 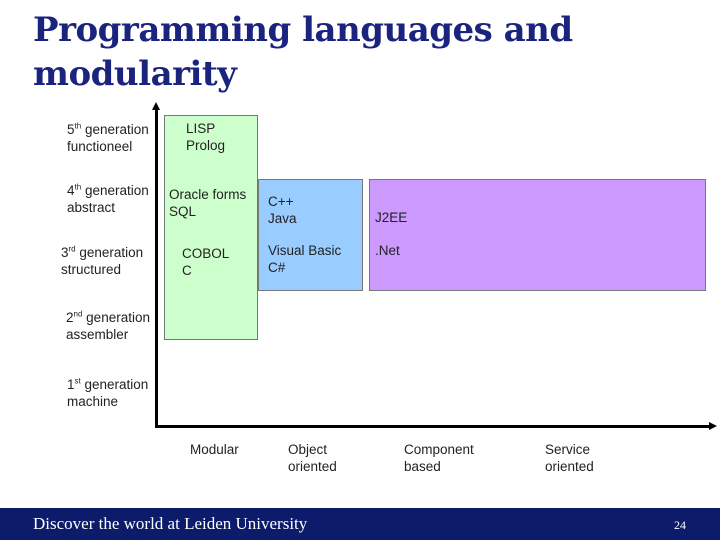 What do you see at coordinates (303, 52) in the screenshot?
I see `slide-title: Programming languages and modularity` at bounding box center [303, 52].